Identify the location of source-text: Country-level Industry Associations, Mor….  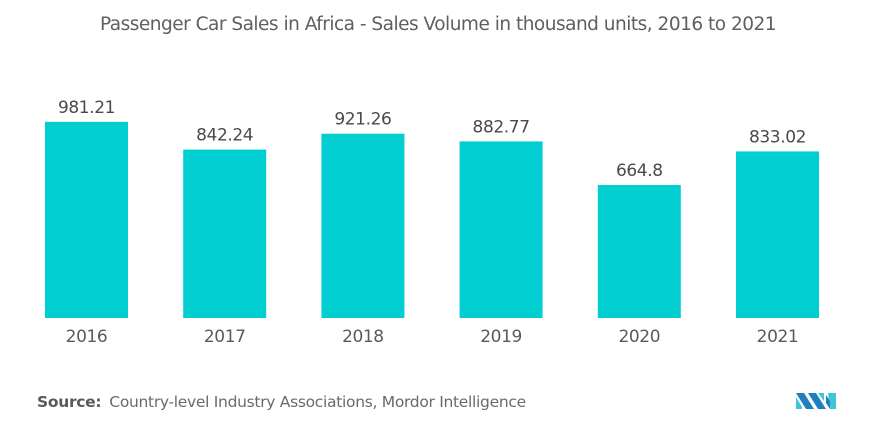
(317, 402).